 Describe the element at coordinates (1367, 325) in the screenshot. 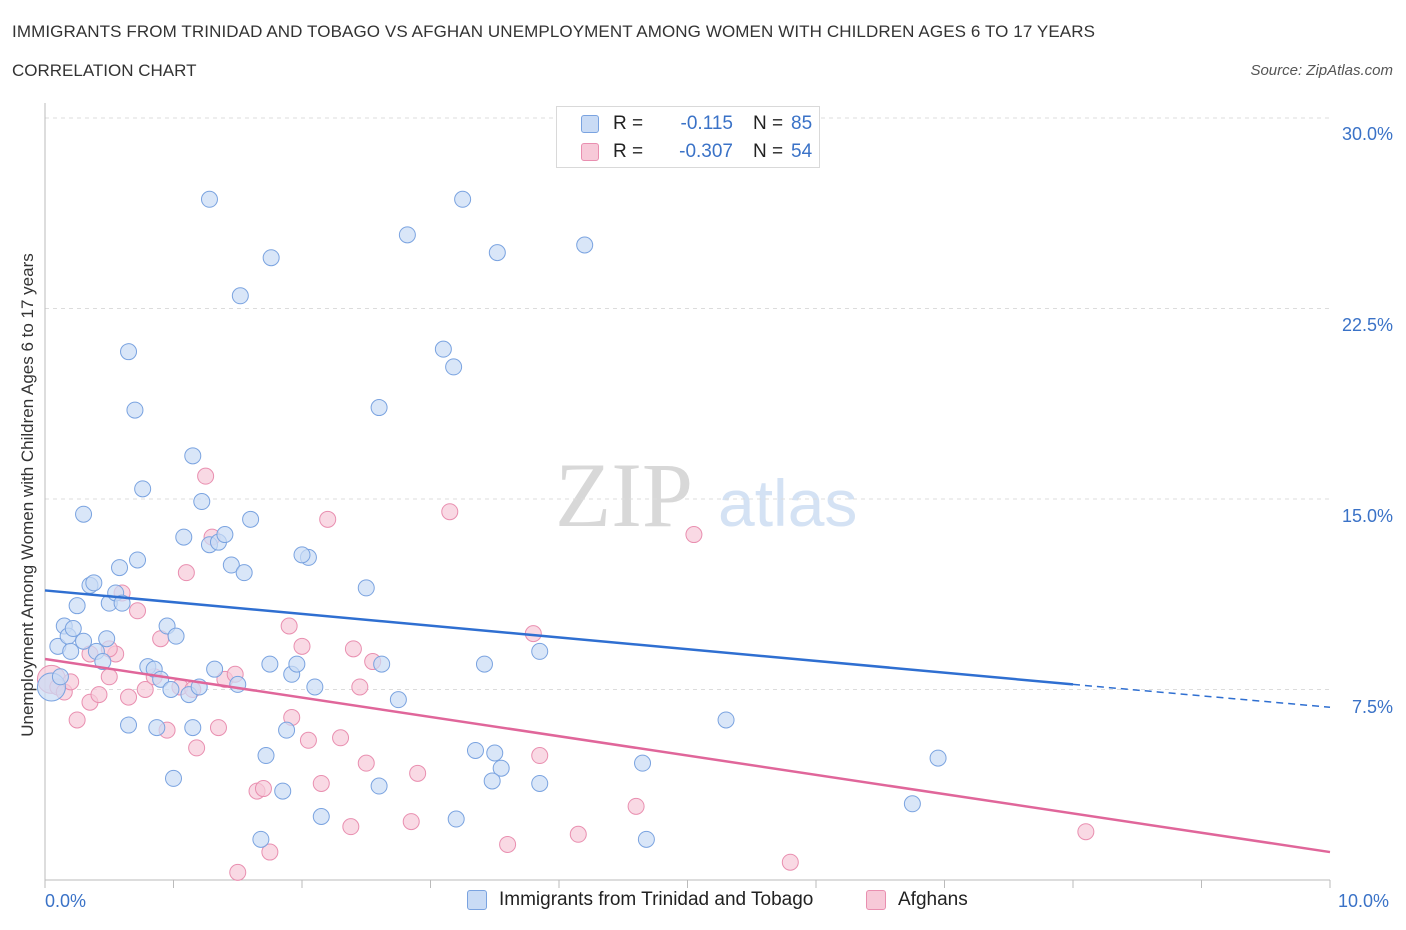

I see `y-tick-label: 22.5%` at that location.